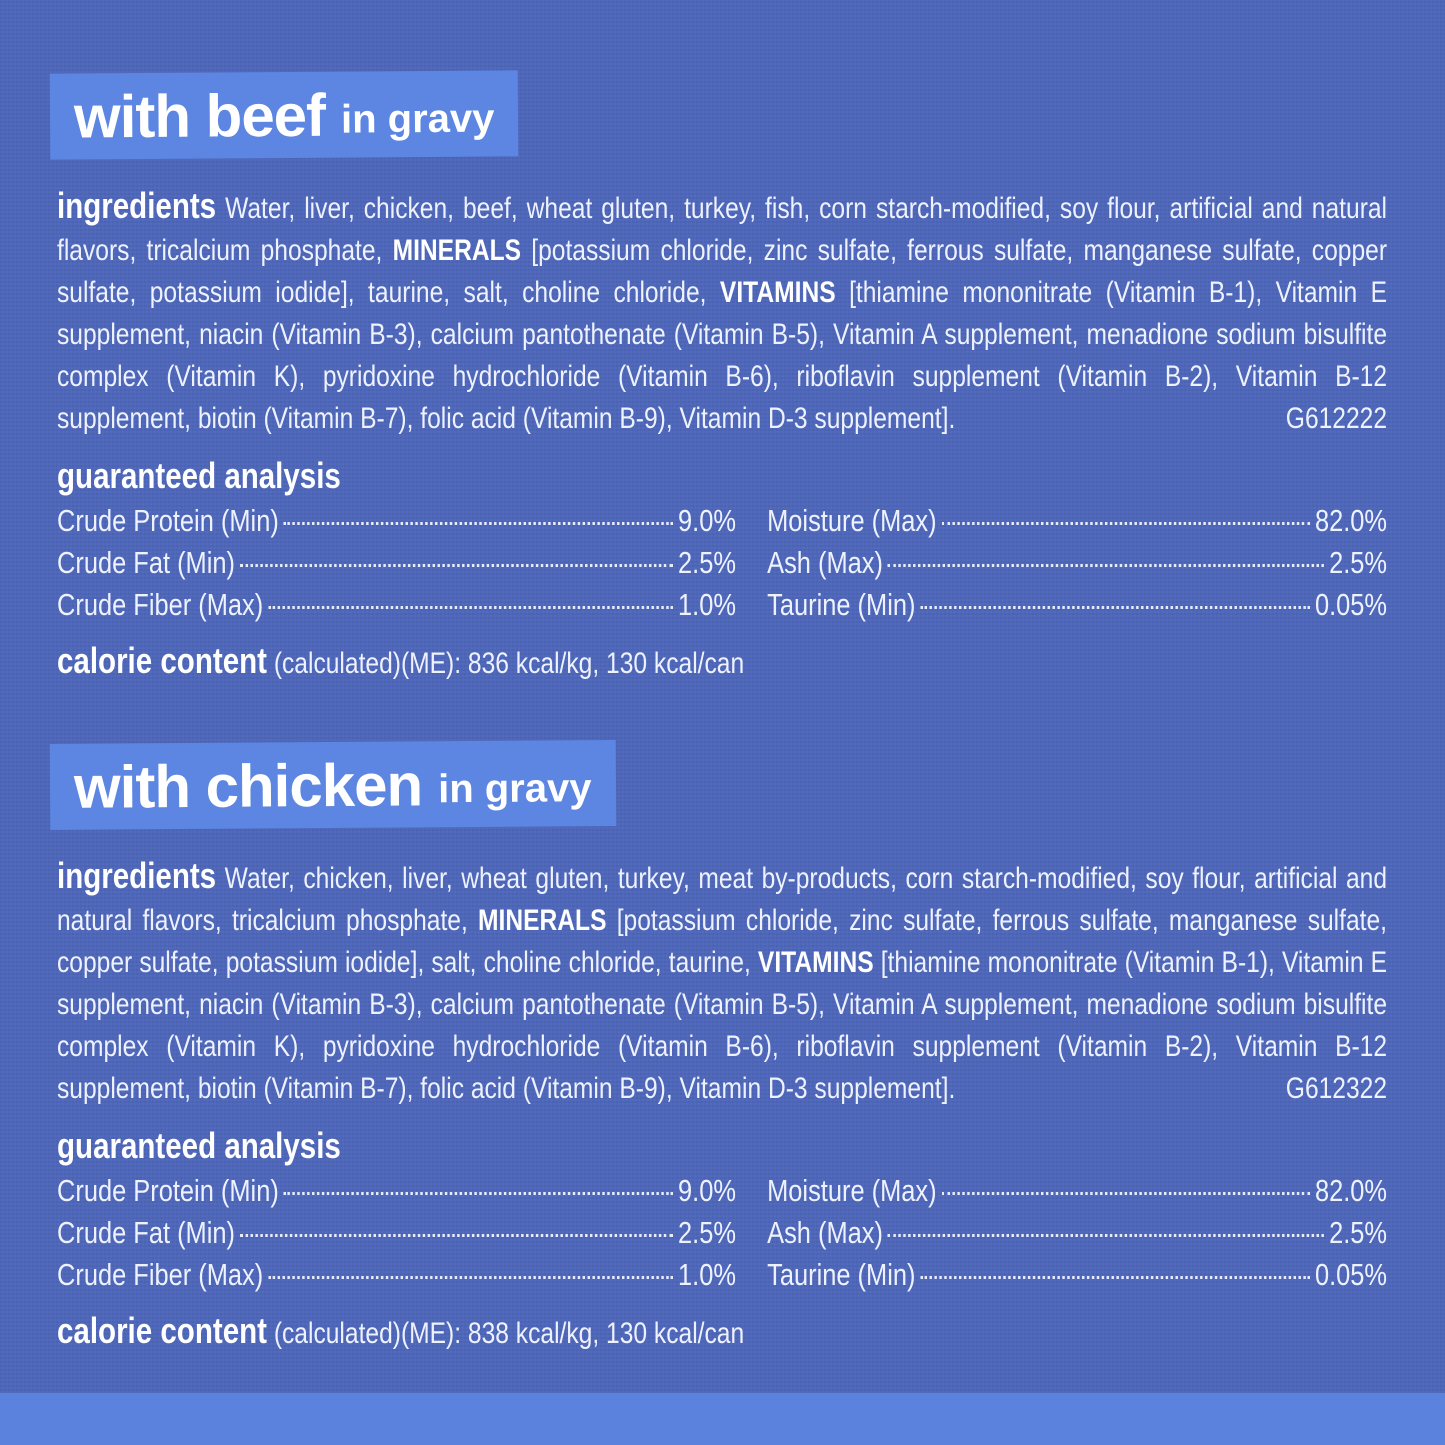  I want to click on bottom-strip, so click(722, 1419).